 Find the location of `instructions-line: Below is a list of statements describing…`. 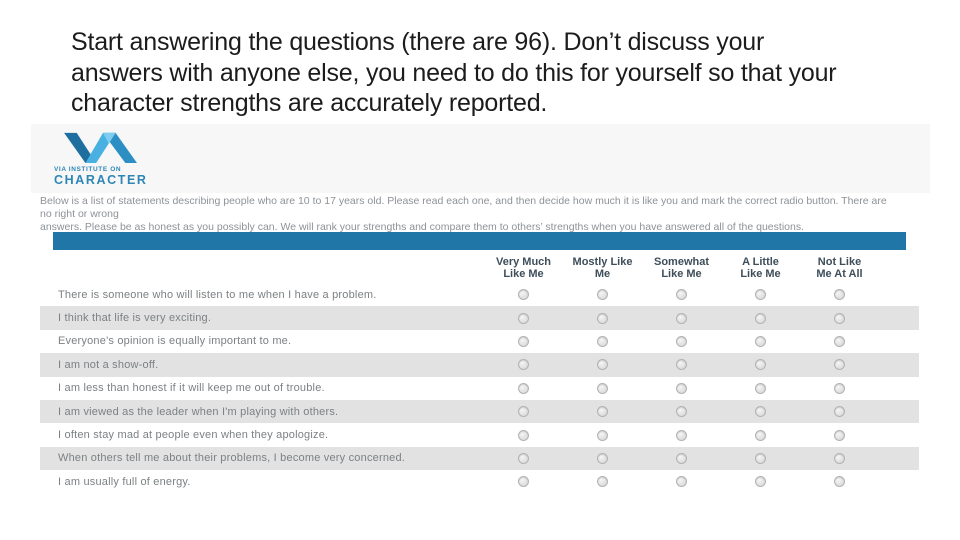

instructions-line: Below is a list of statements describing… is located at coordinates (463, 207).